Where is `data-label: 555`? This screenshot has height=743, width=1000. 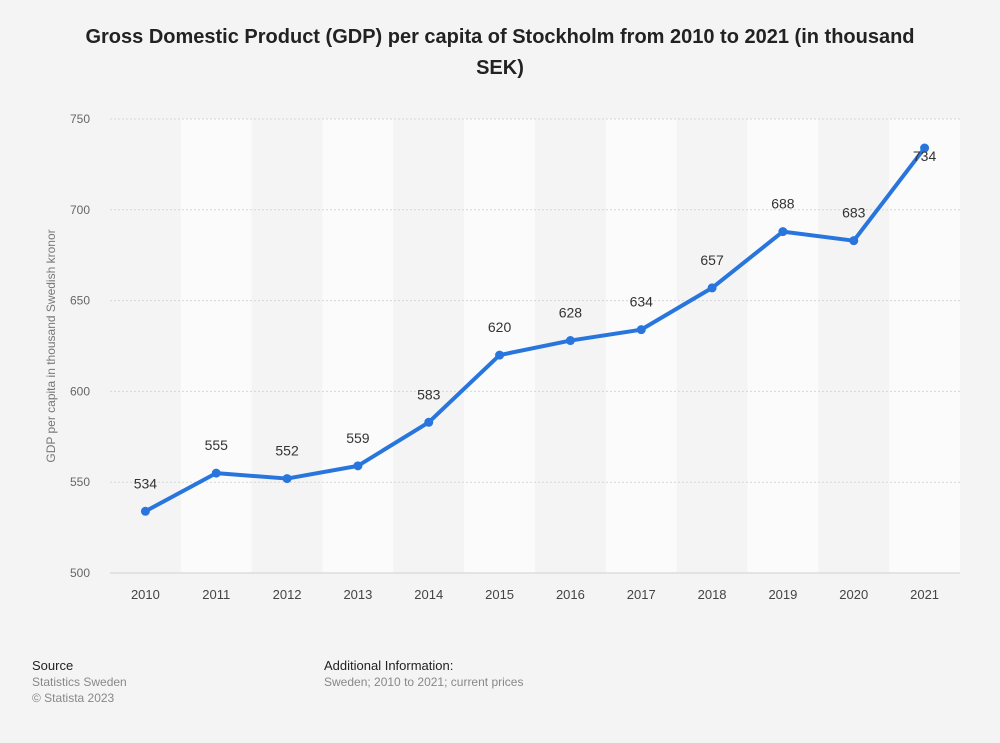
data-label: 555 is located at coordinates (217, 445).